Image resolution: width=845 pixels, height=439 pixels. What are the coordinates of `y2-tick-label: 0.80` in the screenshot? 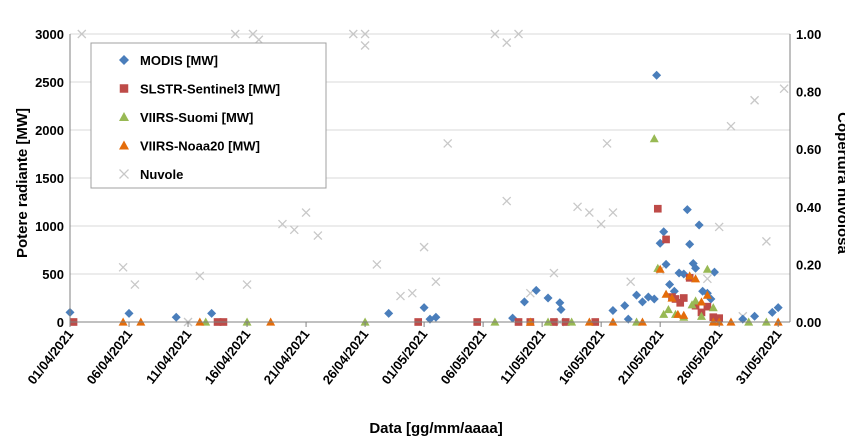 It's located at (808, 92).